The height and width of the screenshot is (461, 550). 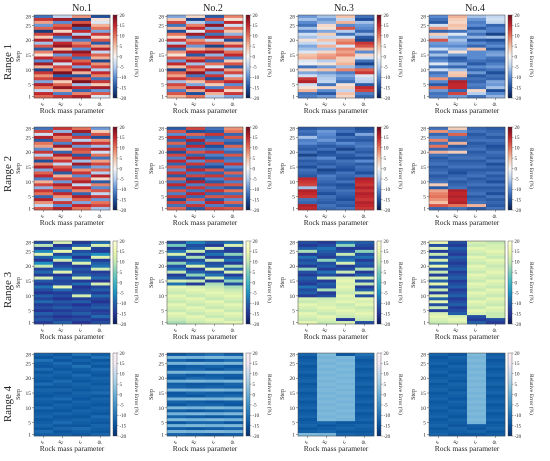 What do you see at coordinates (293, 198) in the screenshot?
I see `y-tick-label: 5` at bounding box center [293, 198].